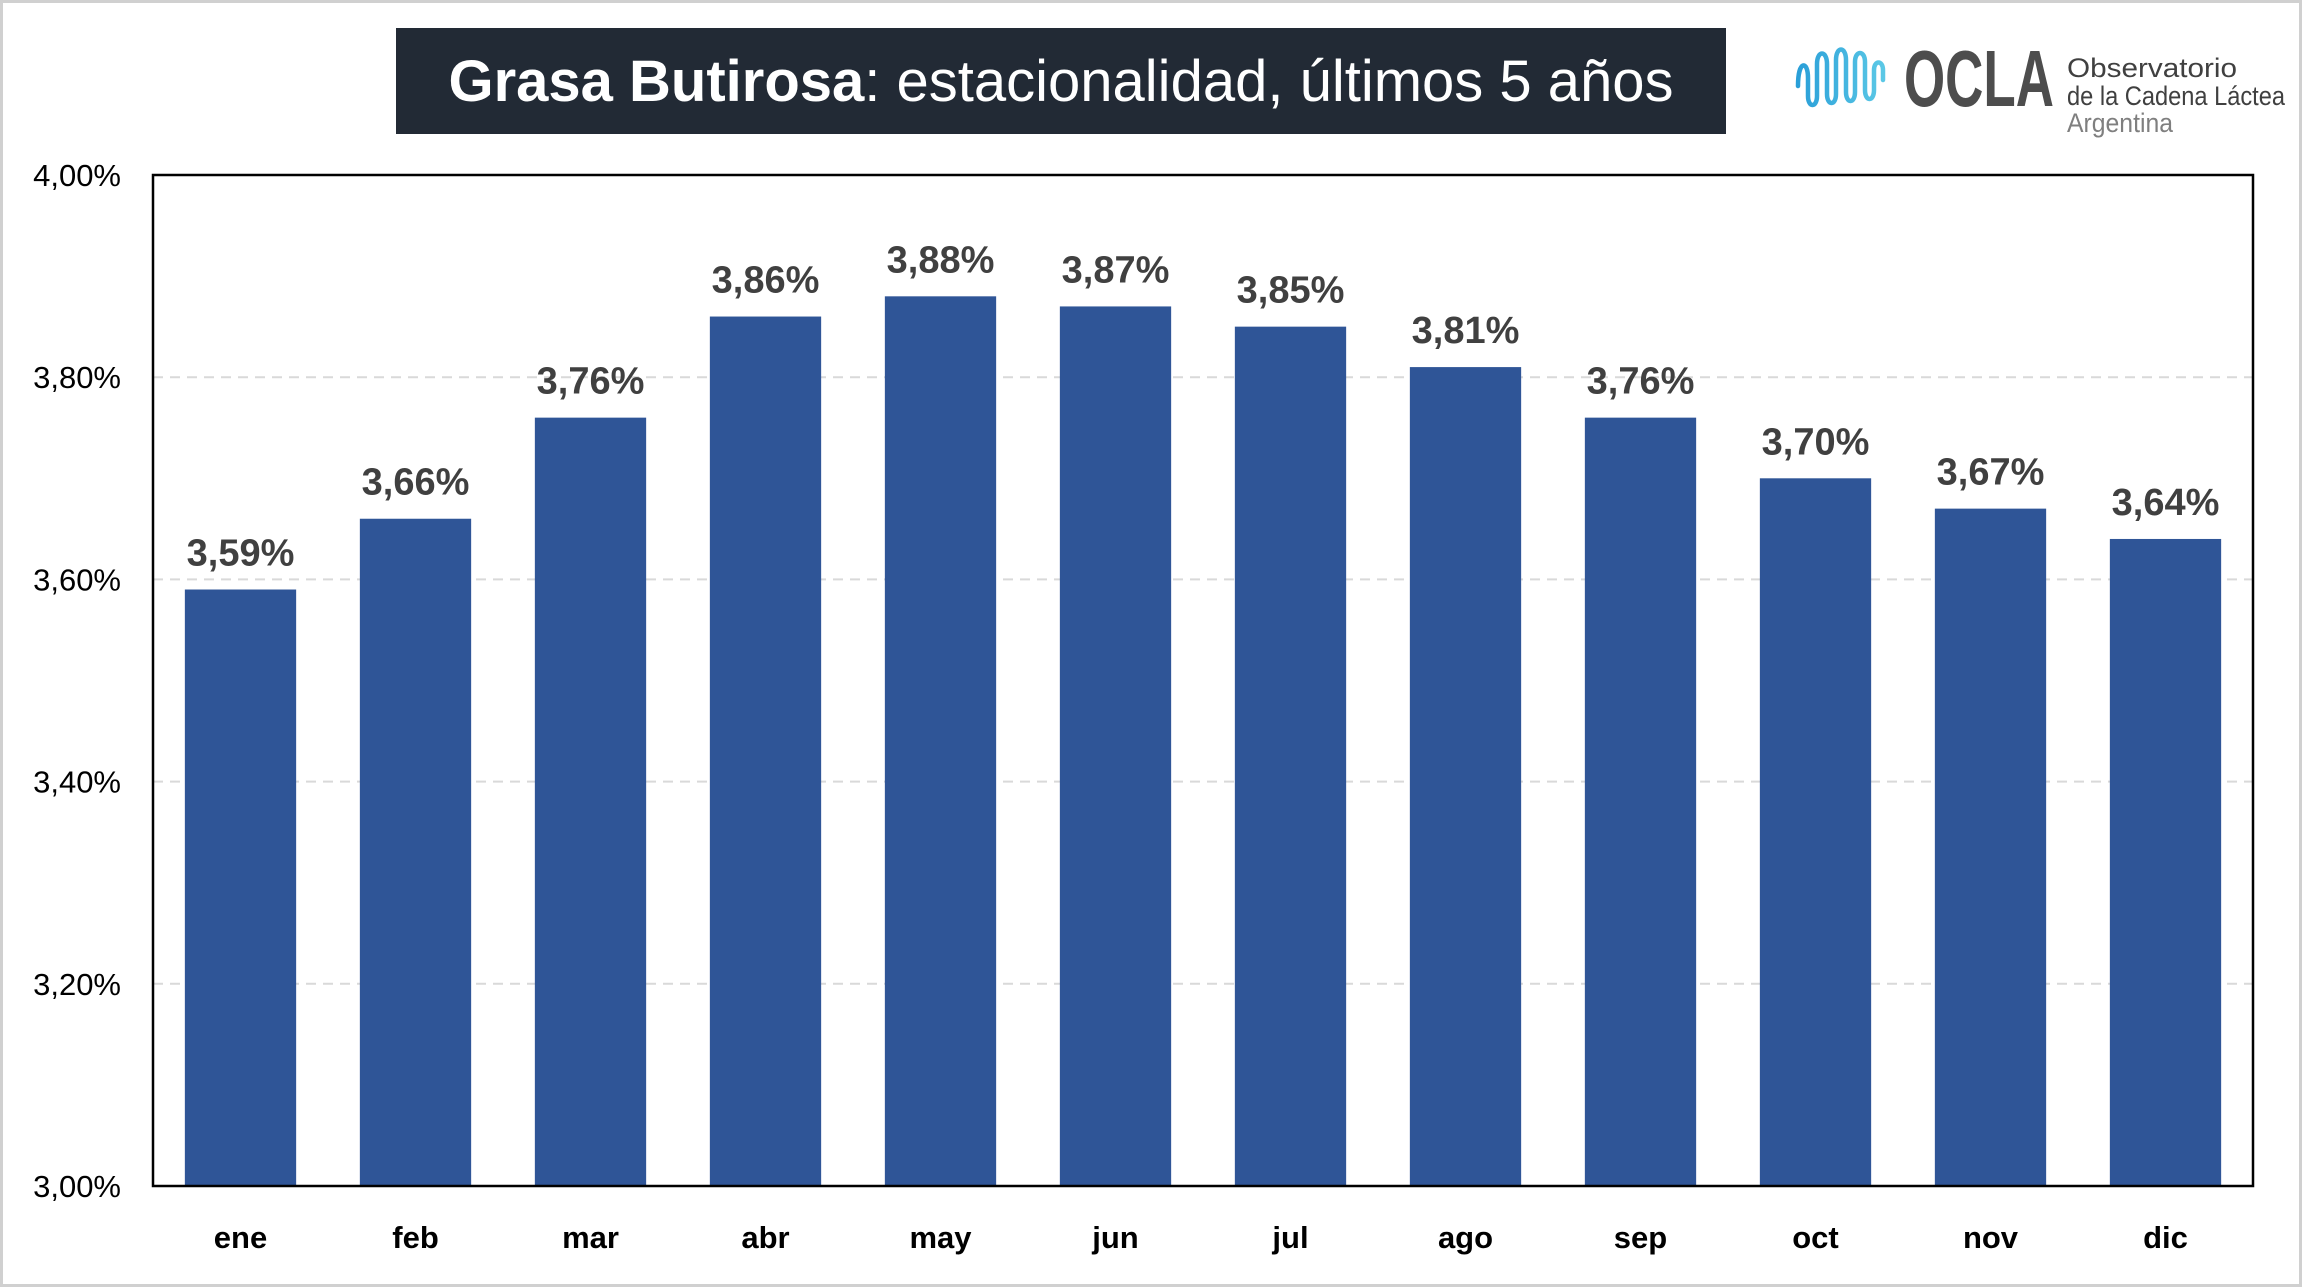 This screenshot has height=1287, width=2302. What do you see at coordinates (766, 281) in the screenshot?
I see `data-label: 3,86%` at bounding box center [766, 281].